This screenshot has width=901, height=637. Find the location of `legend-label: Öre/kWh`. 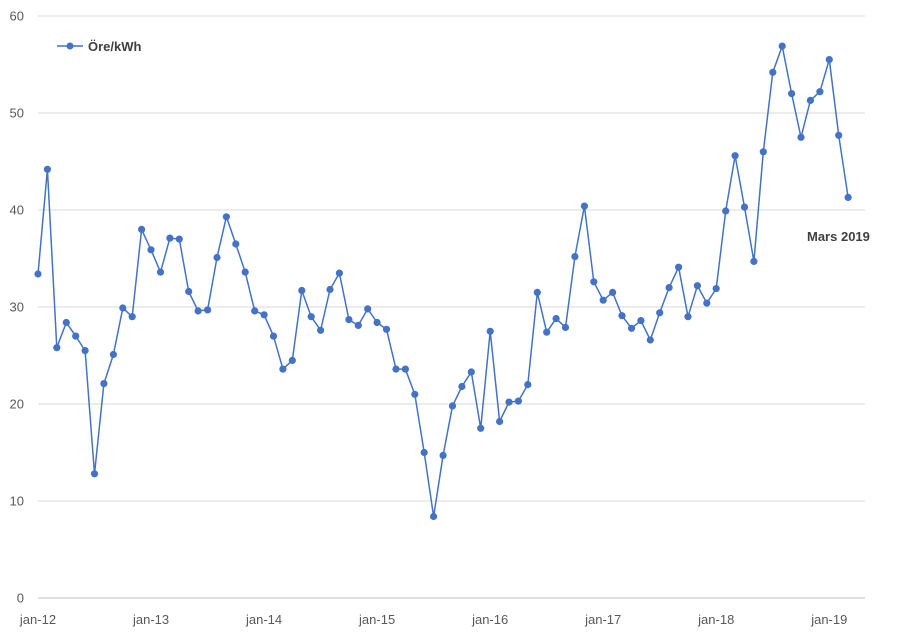

legend-label: Öre/kWh is located at coordinates (115, 46).